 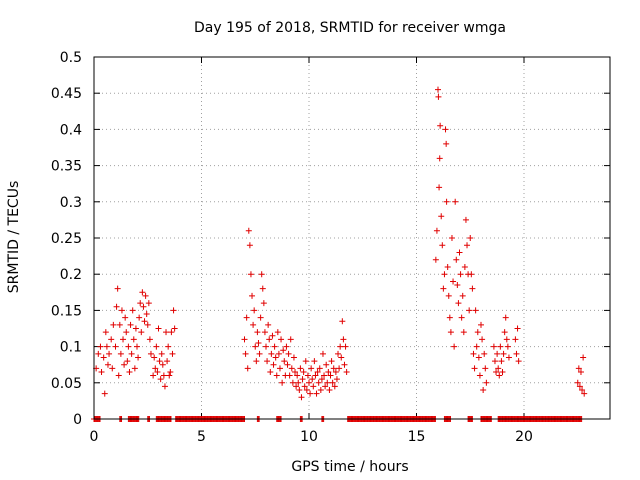 I want to click on y-tick-label: 0.15, so click(x=66, y=311).